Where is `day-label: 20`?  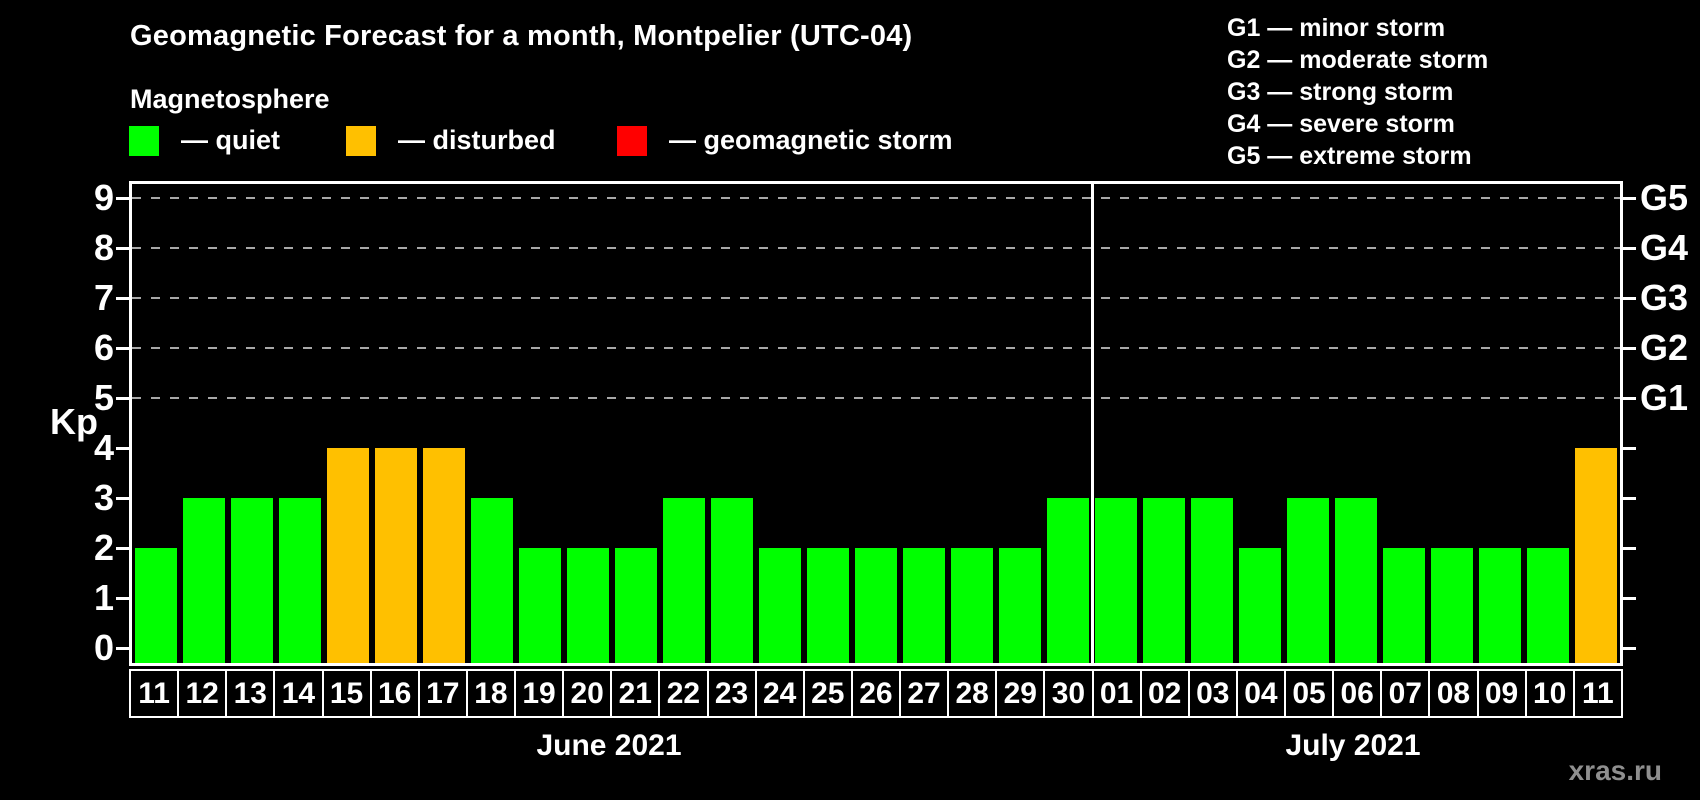 day-label: 20 is located at coordinates (588, 693).